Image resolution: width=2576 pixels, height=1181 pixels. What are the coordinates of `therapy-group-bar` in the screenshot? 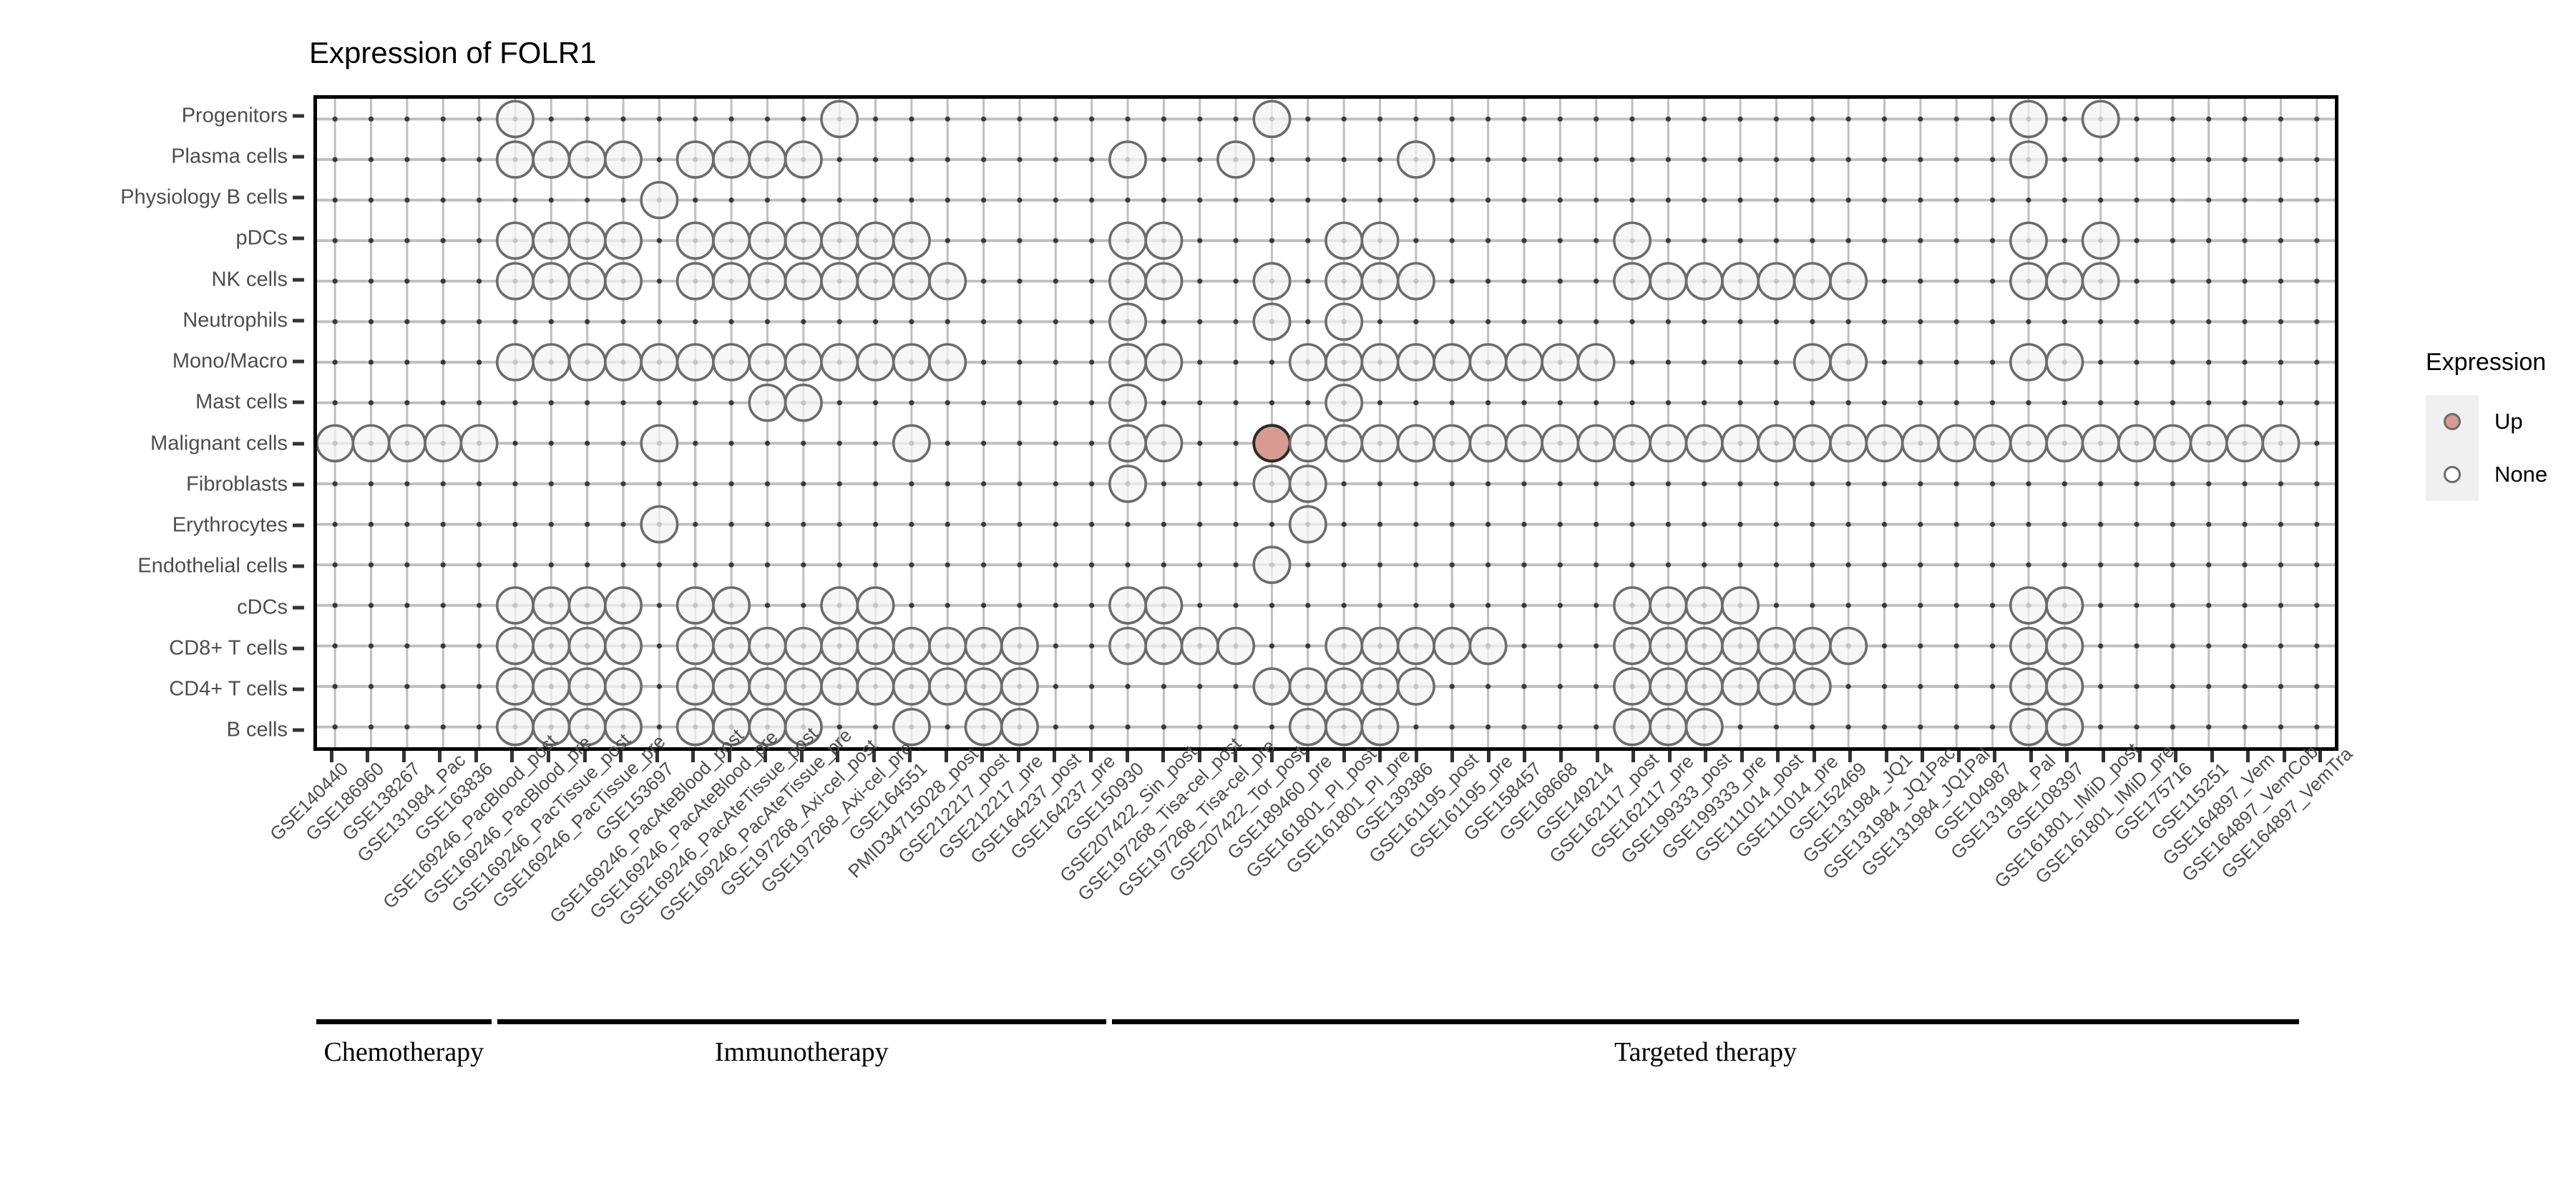 It's located at (801, 1021).